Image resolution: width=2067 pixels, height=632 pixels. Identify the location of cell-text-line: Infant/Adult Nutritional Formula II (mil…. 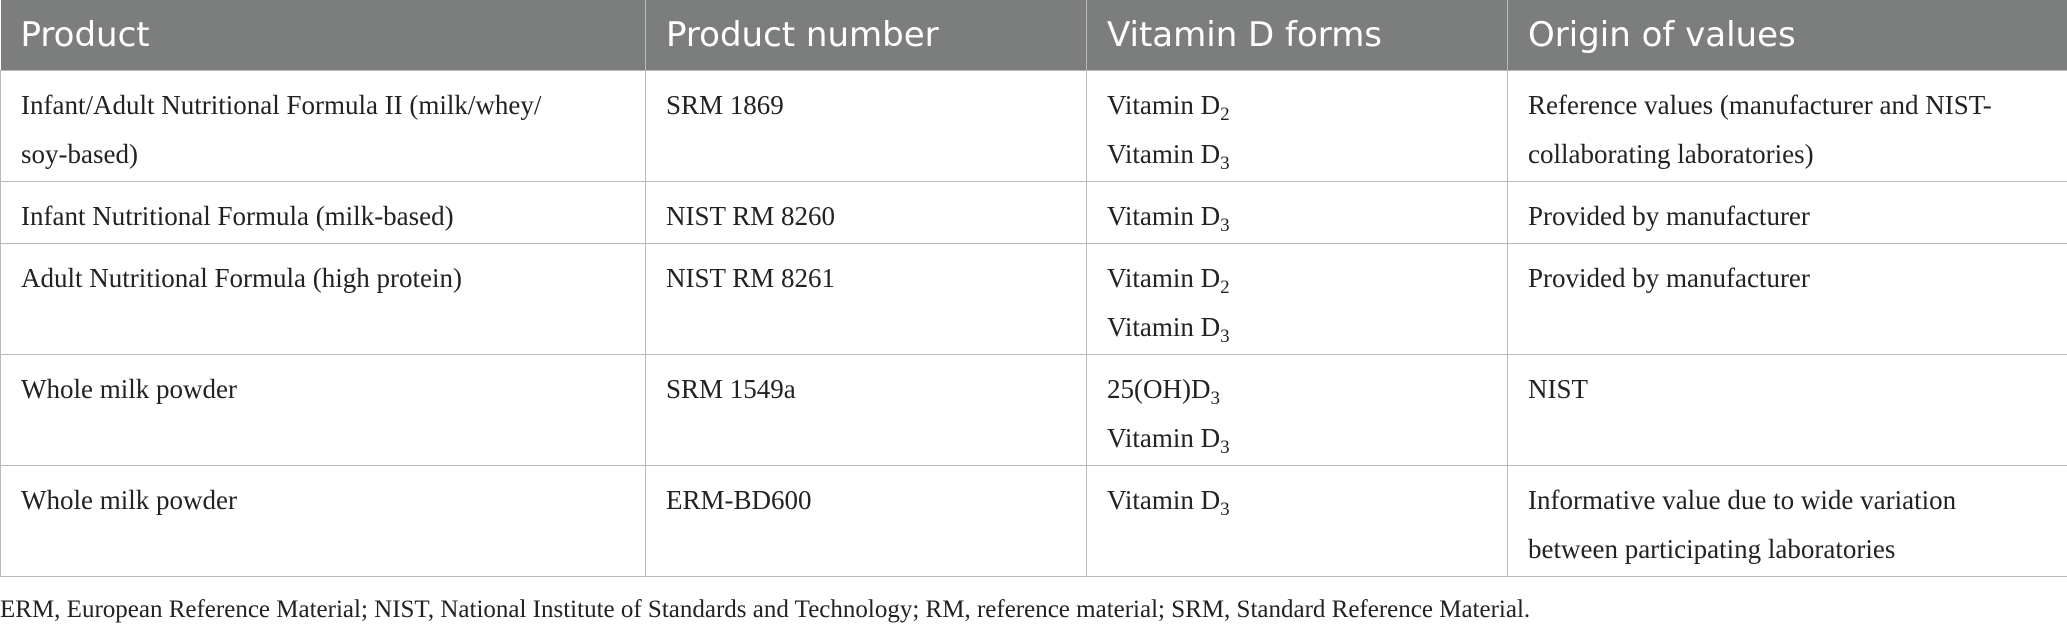
(281, 104).